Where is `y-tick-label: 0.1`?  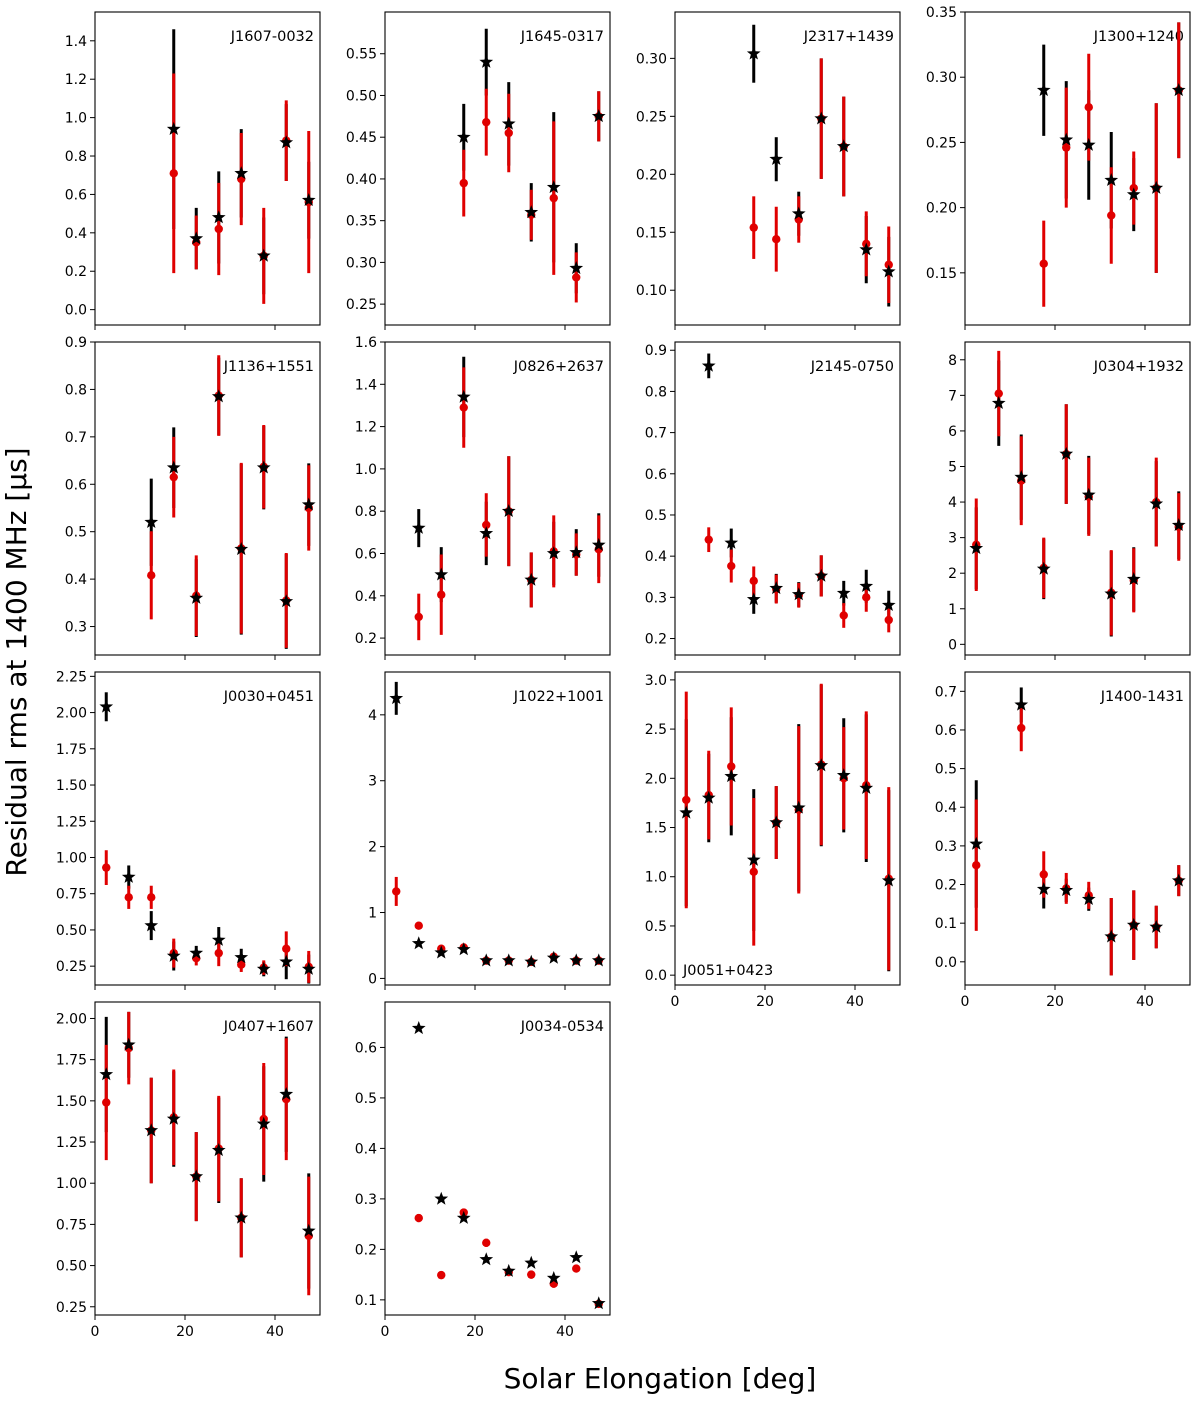
y-tick-label: 0.1 is located at coordinates (366, 1301).